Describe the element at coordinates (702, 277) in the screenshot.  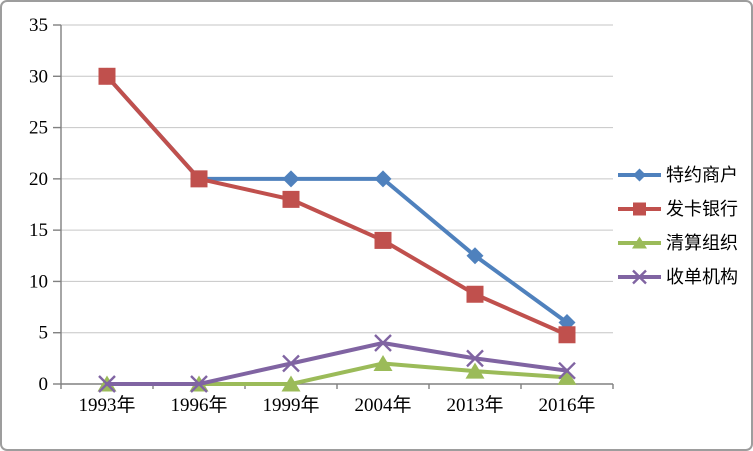
I see `legend-label-3: 收单机构` at that location.